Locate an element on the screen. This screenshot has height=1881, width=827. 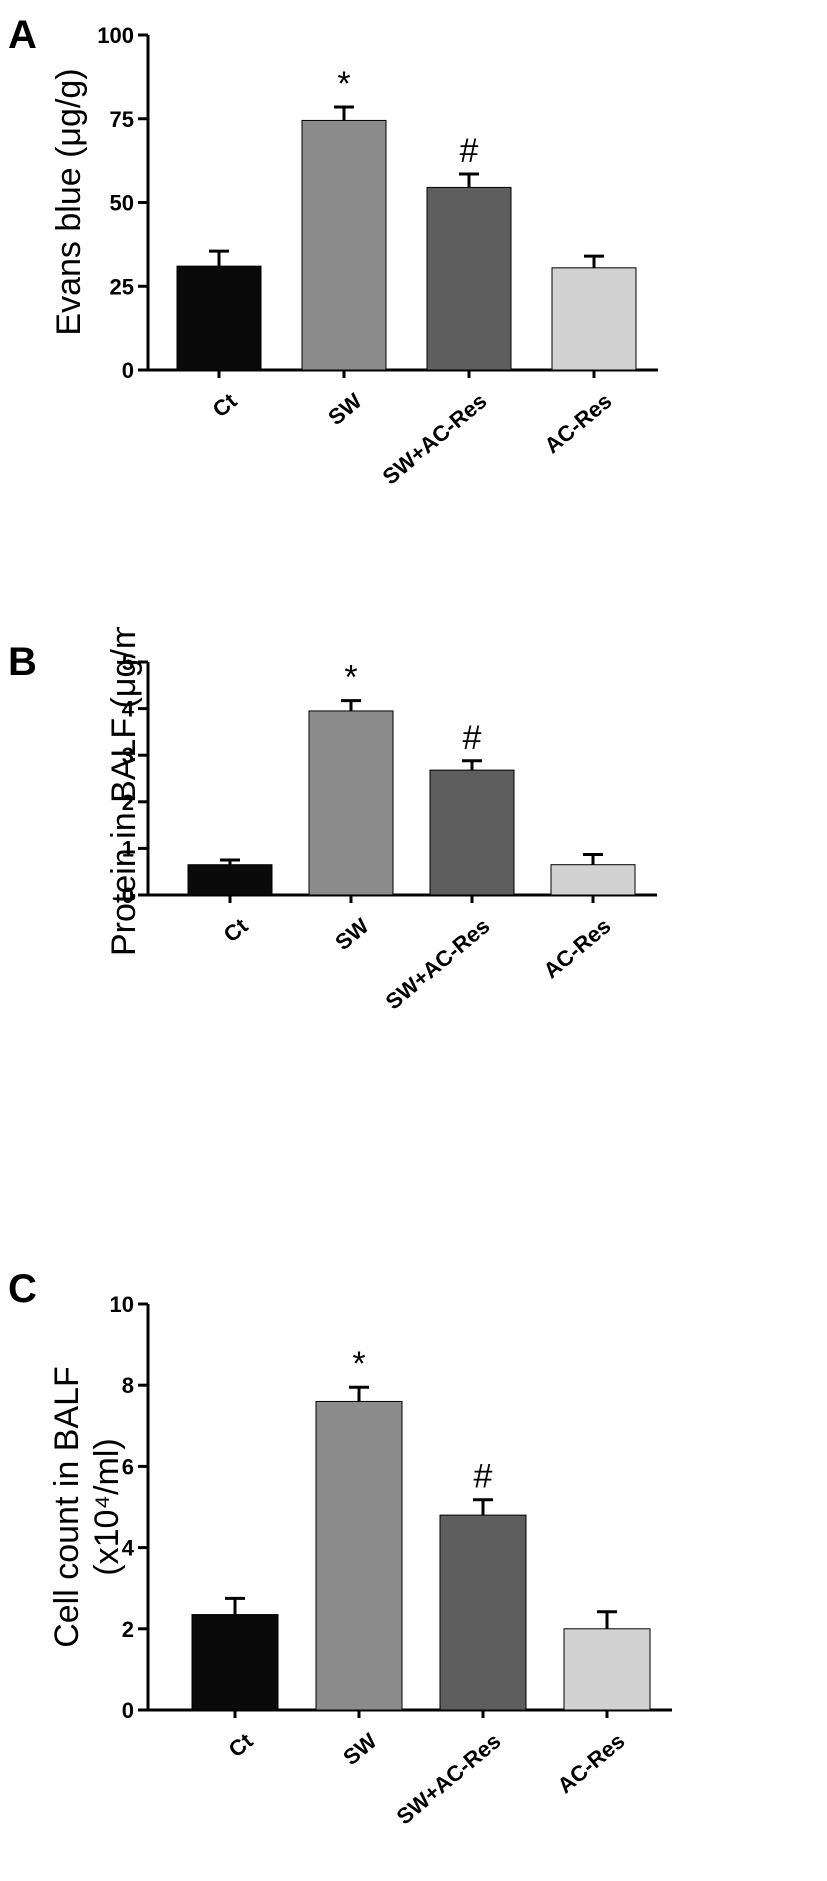
panel-letter: B is located at coordinates (22, 662).